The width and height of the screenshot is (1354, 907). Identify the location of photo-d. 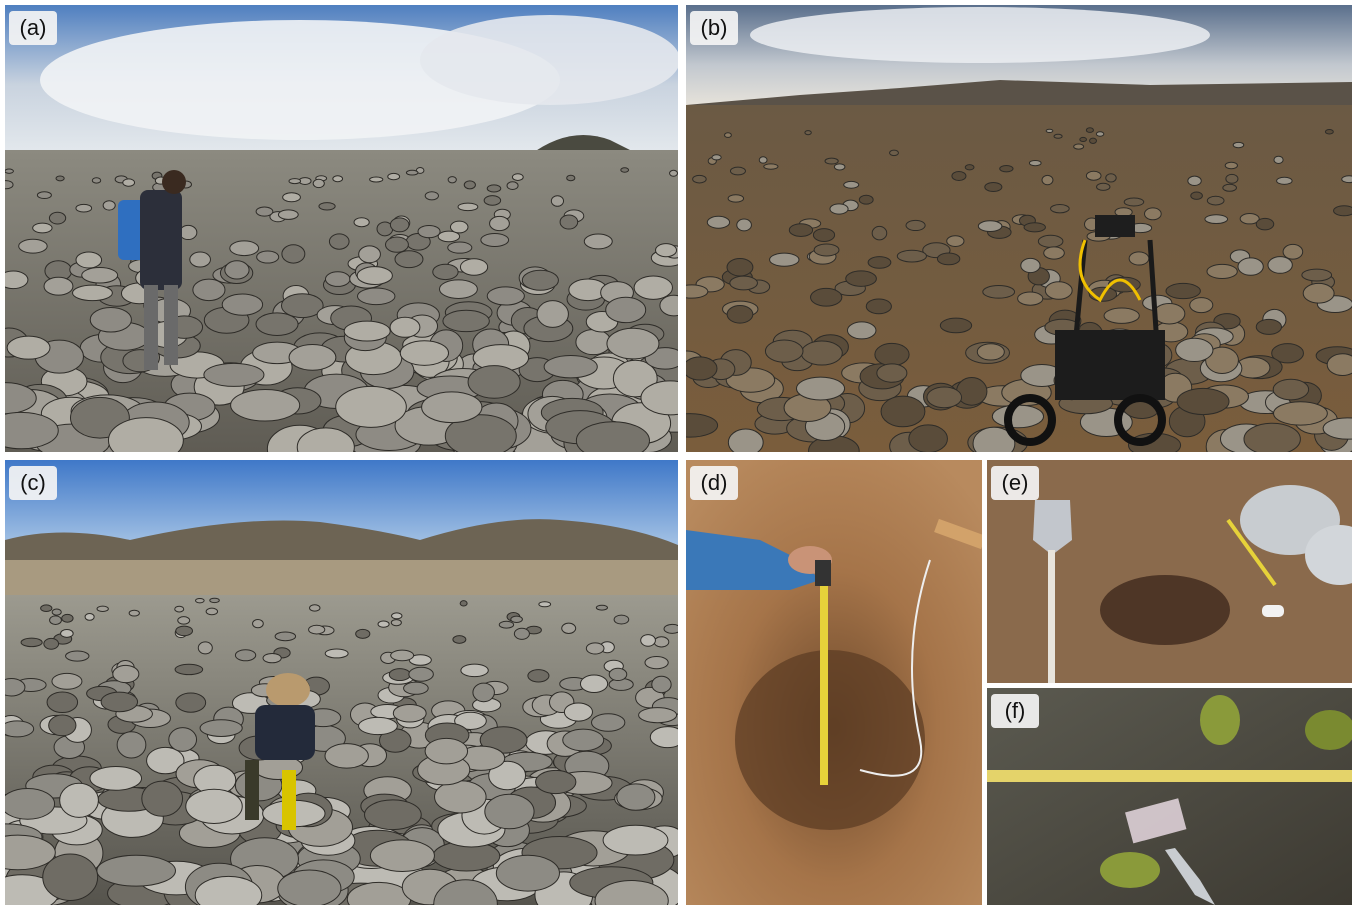
(834, 682).